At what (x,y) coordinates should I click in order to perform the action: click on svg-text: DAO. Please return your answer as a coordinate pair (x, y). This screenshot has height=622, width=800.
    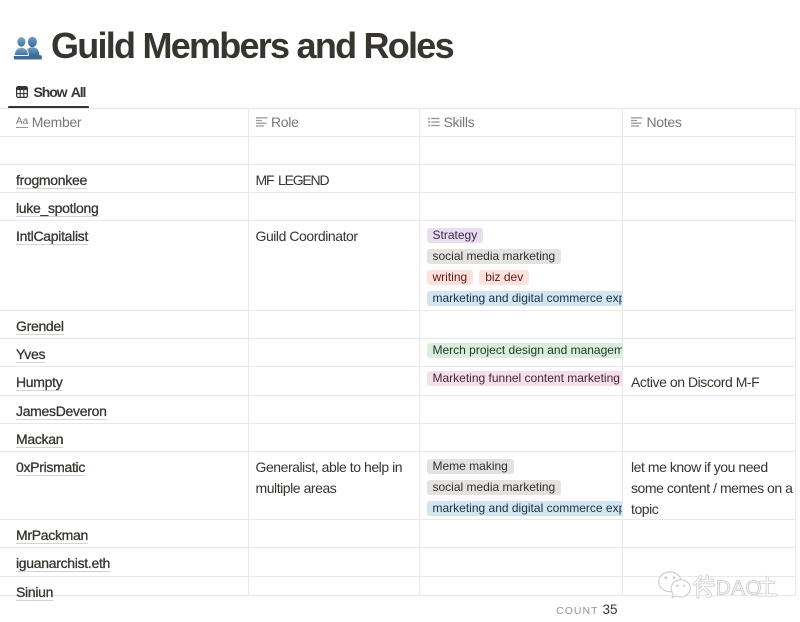
    Looking at the image, I should click on (739, 588).